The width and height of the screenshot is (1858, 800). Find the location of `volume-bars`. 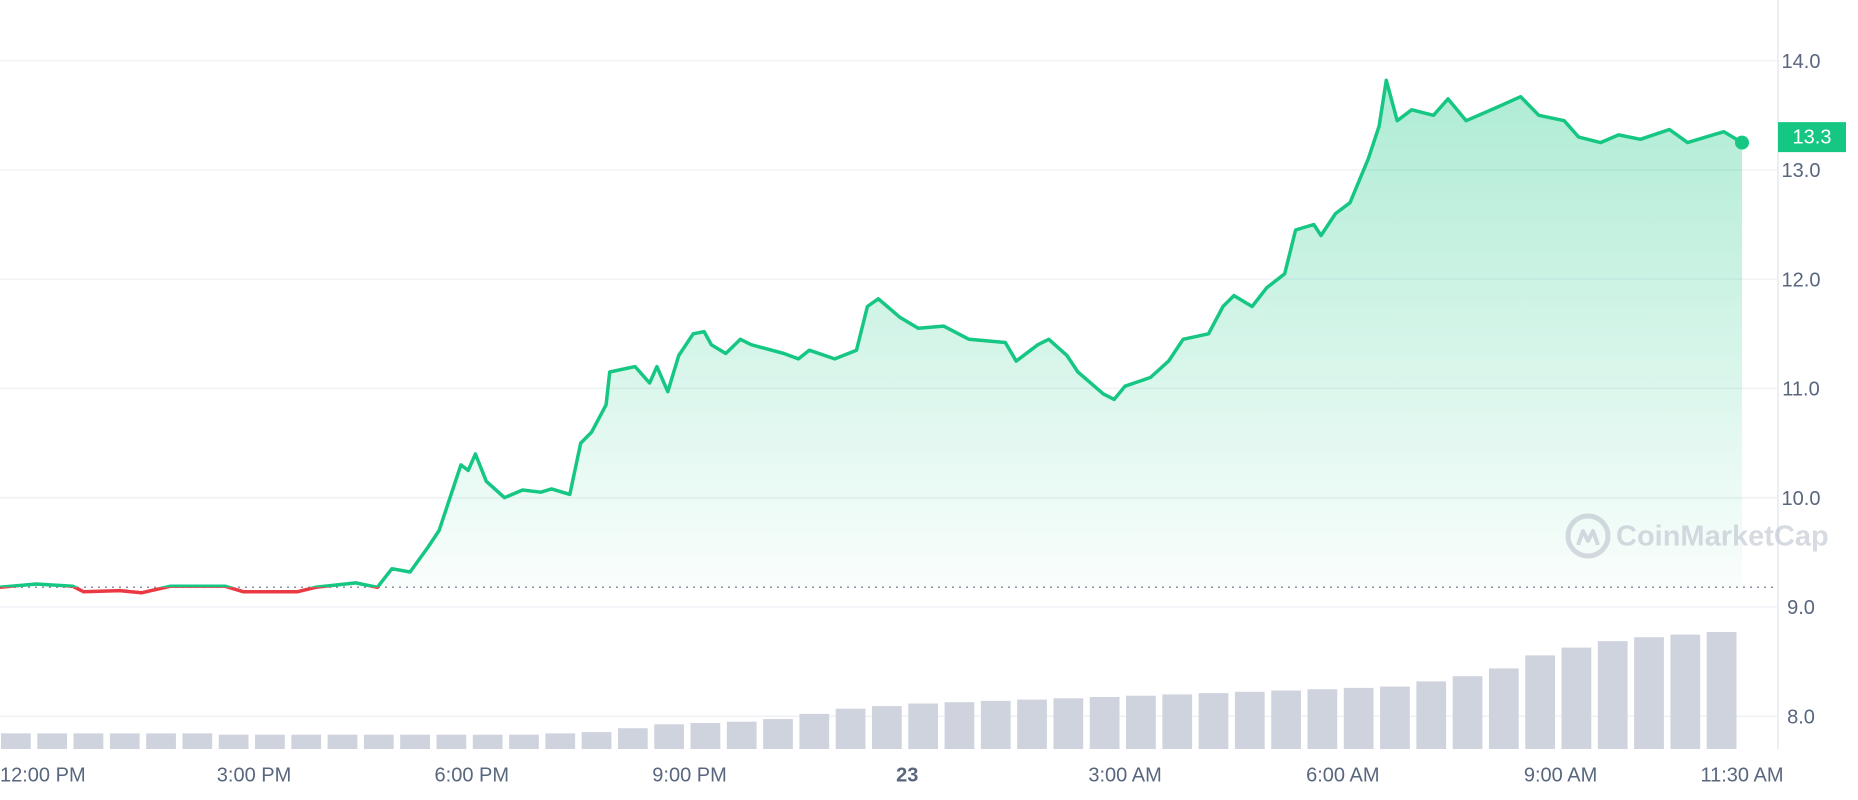

volume-bars is located at coordinates (869, 690).